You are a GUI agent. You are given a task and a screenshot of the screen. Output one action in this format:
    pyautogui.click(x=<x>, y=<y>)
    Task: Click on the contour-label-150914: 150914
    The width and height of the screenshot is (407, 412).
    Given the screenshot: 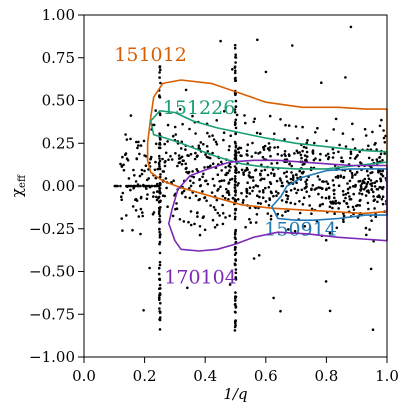 What is the action you would take?
    pyautogui.click(x=300, y=230)
    